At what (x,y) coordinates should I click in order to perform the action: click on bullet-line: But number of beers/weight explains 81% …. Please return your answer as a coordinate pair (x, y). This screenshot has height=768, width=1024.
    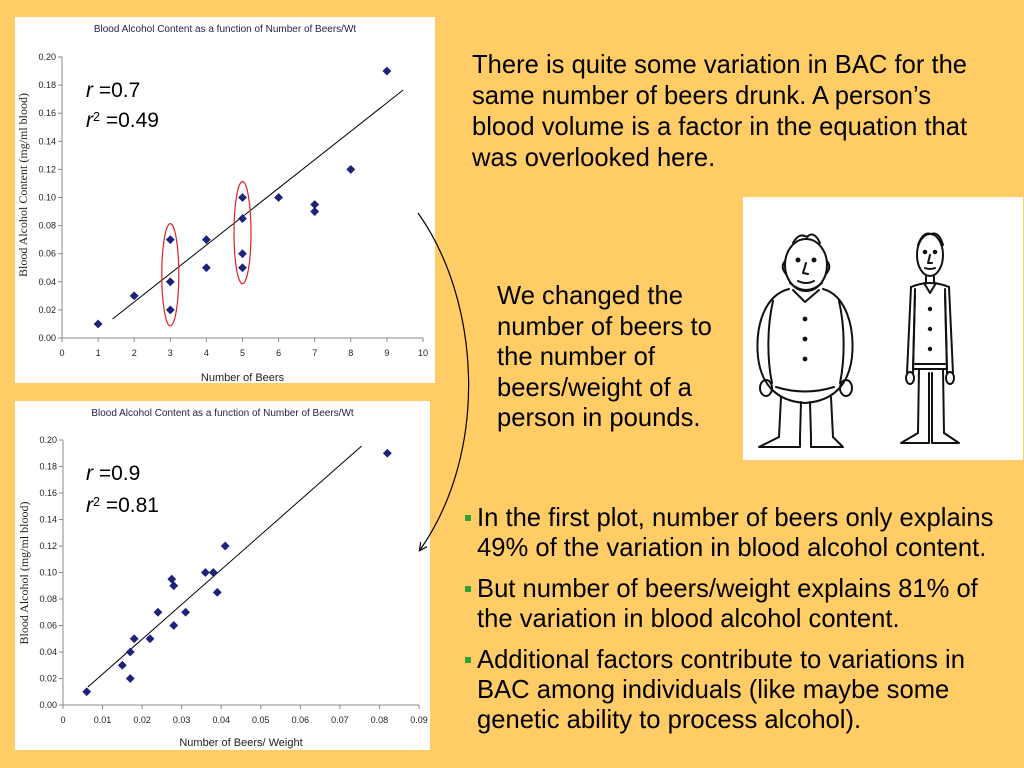
    Looking at the image, I should click on (727, 589).